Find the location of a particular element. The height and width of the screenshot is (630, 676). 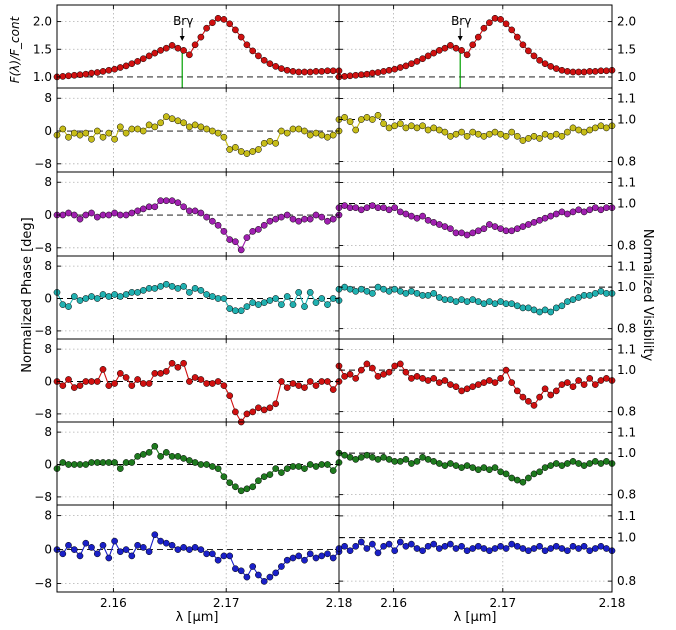

x-tick-label-1: 2.17 is located at coordinates (226, 603).